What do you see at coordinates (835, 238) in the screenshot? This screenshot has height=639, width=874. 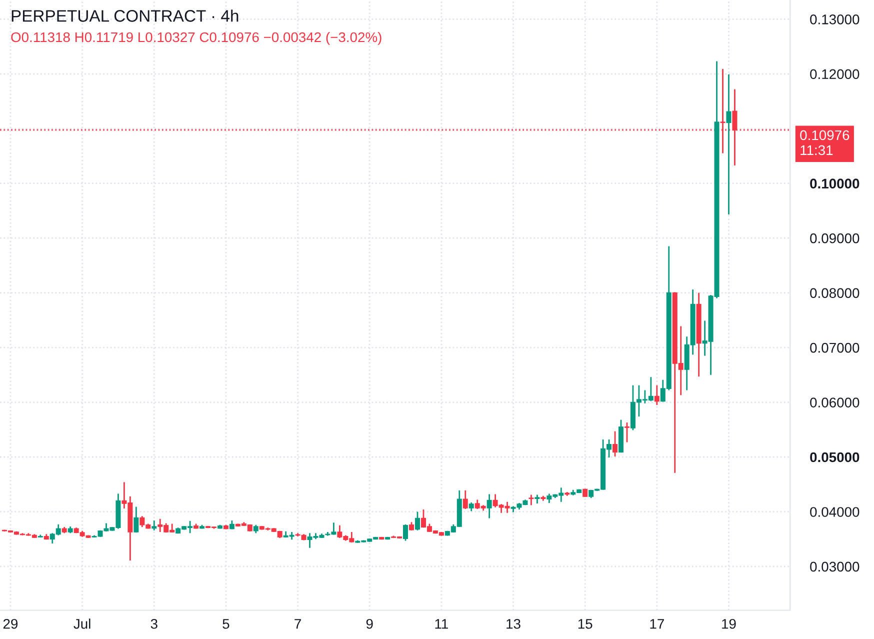 I see `y-tick-label: 0.09000` at bounding box center [835, 238].